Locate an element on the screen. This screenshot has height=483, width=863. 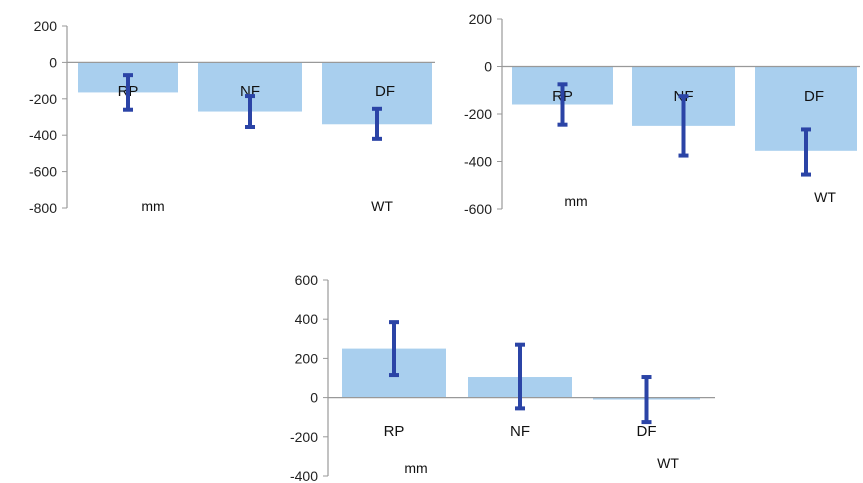
y-tick-label-1-5: -800 is located at coordinates (43, 208).